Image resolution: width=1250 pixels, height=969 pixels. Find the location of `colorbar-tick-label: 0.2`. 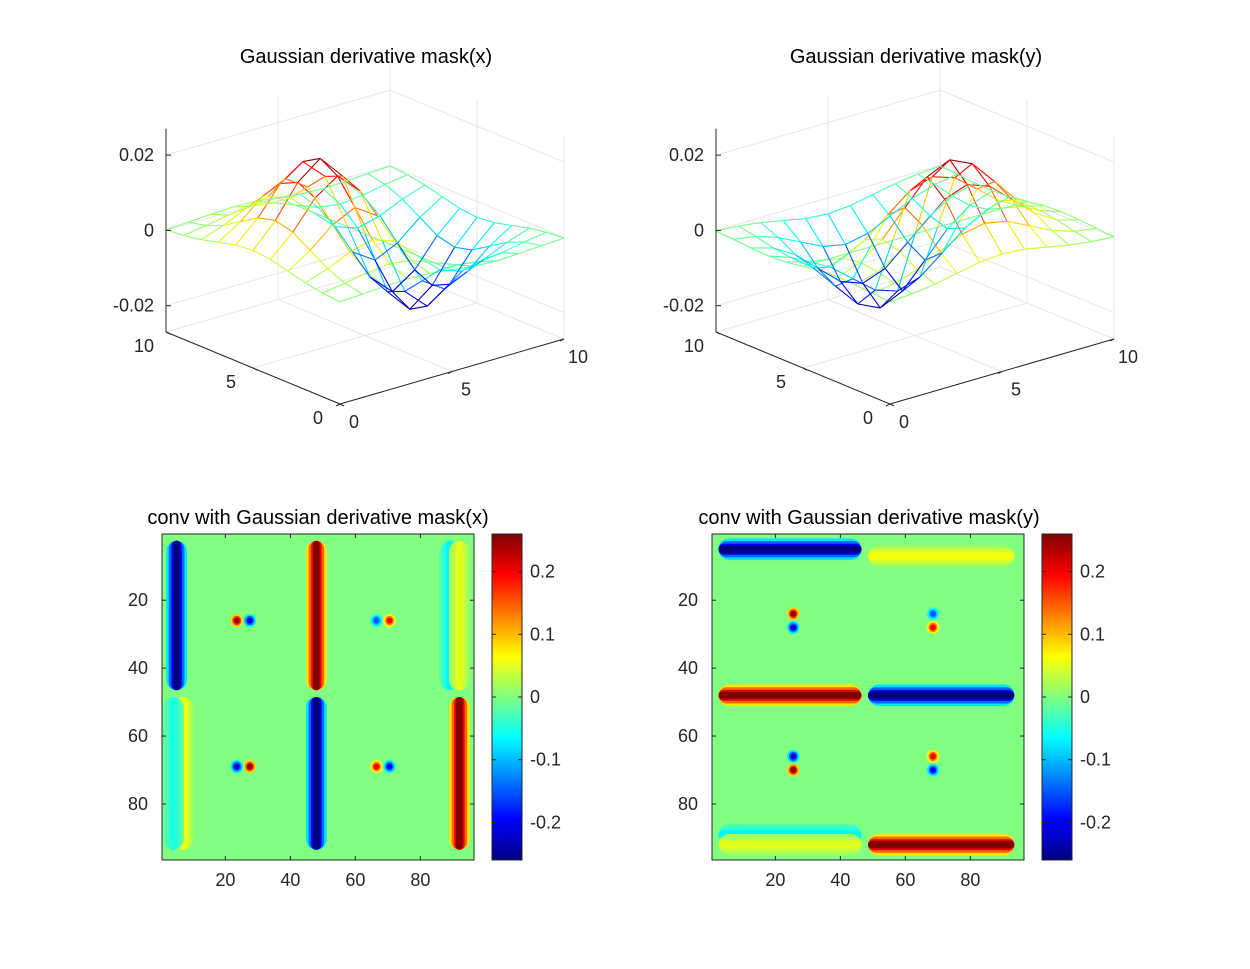

colorbar-tick-label: 0.2 is located at coordinates (542, 572).